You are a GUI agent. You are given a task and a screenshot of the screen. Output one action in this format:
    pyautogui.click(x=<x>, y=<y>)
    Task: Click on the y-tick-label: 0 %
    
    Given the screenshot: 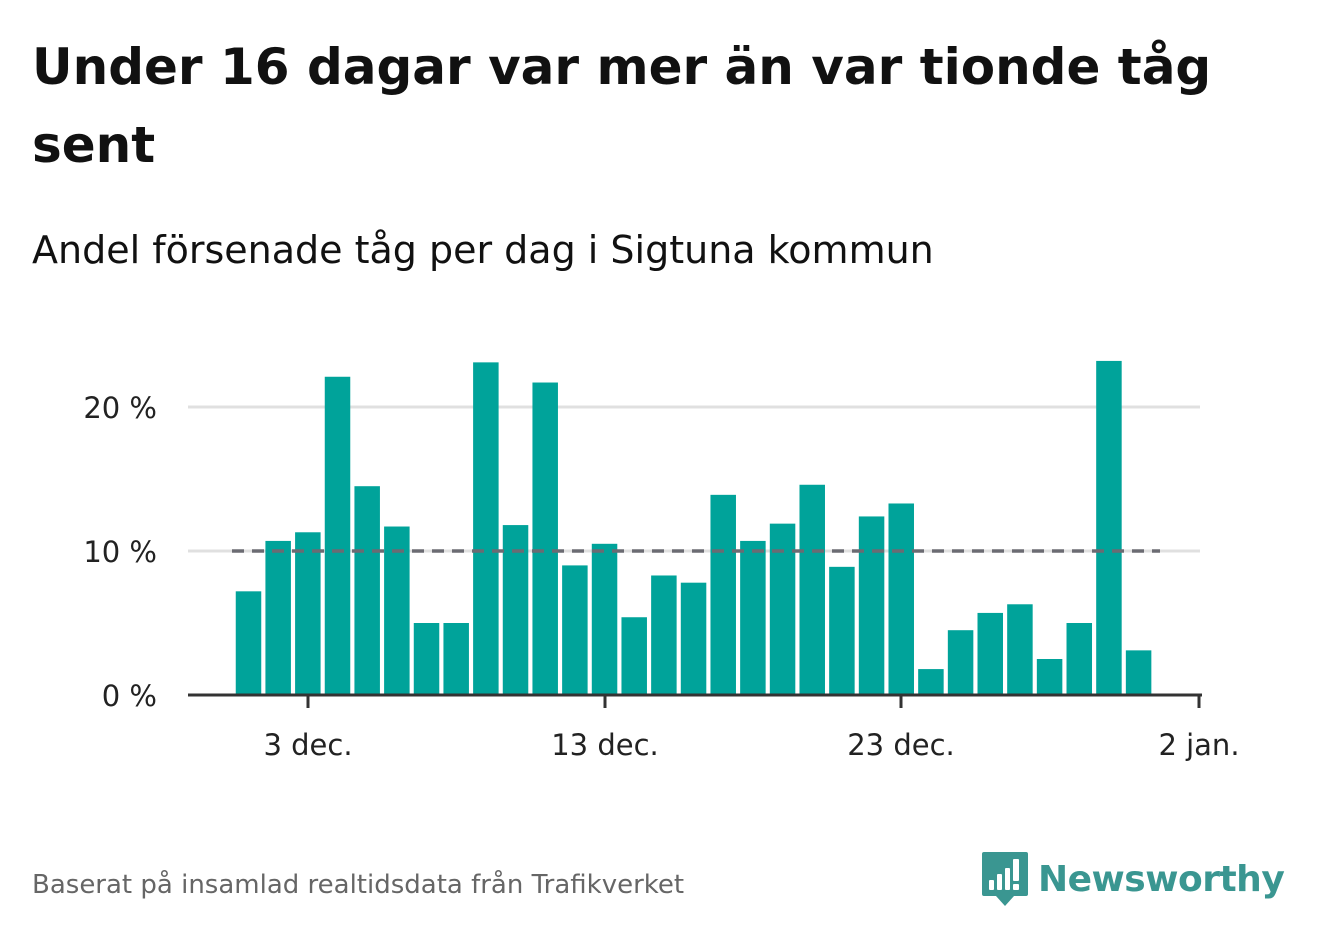 What is the action you would take?
    pyautogui.click(x=129, y=696)
    